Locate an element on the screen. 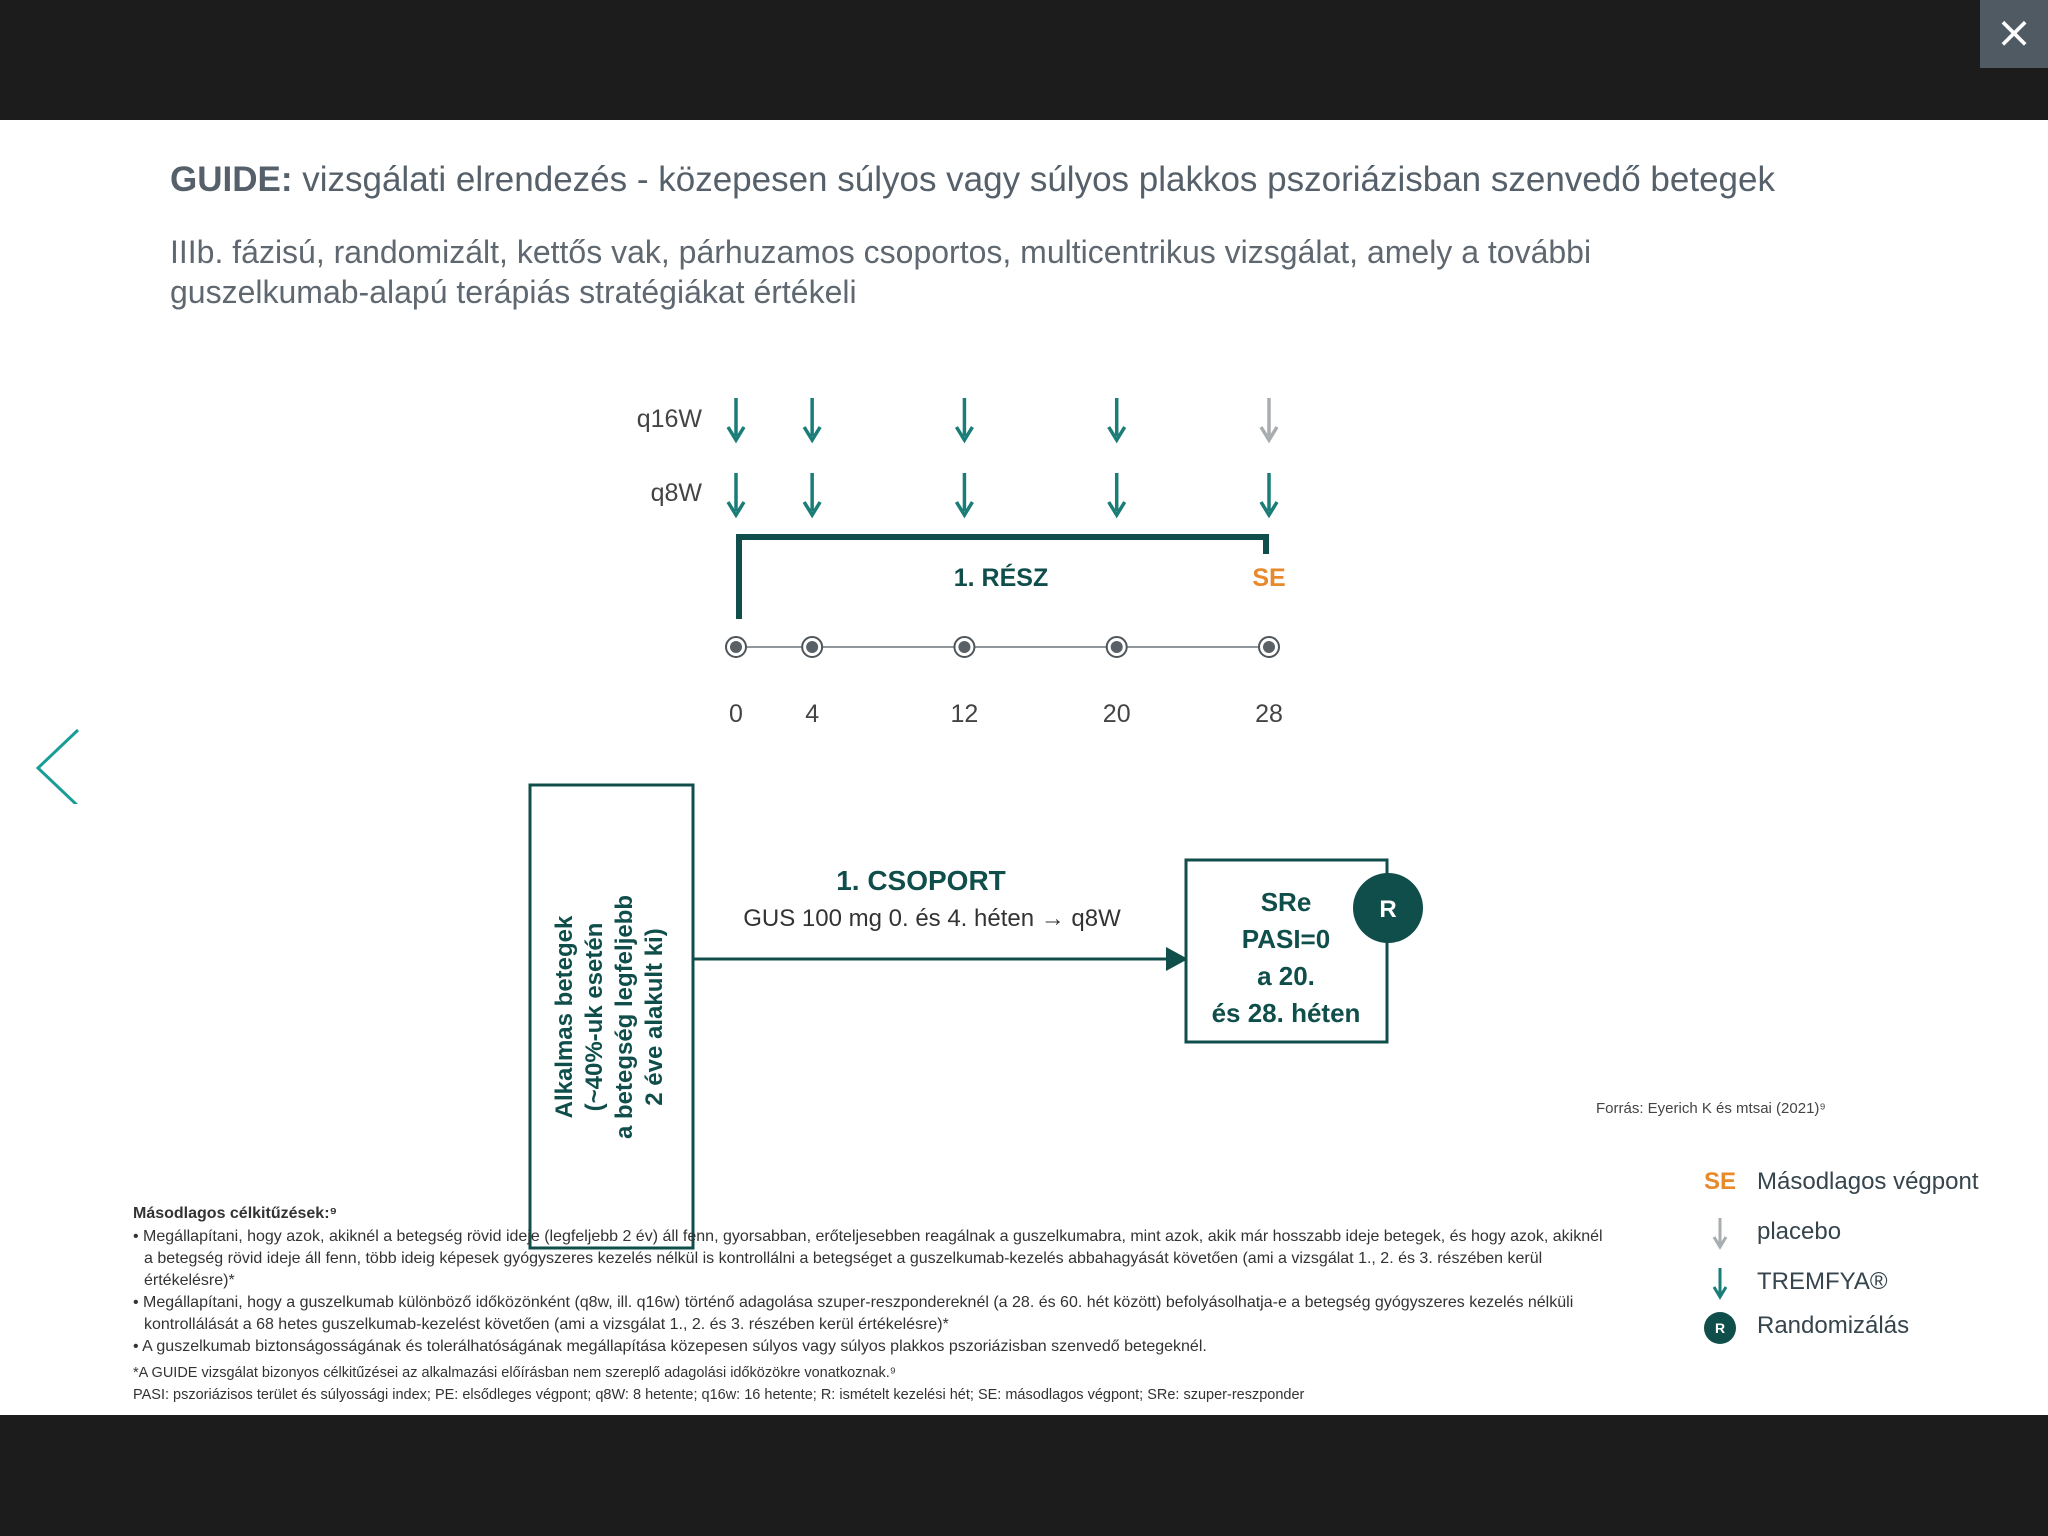 The width and height of the screenshot is (2048, 1536). result-line-2: PASI=0 is located at coordinates (1286, 939).